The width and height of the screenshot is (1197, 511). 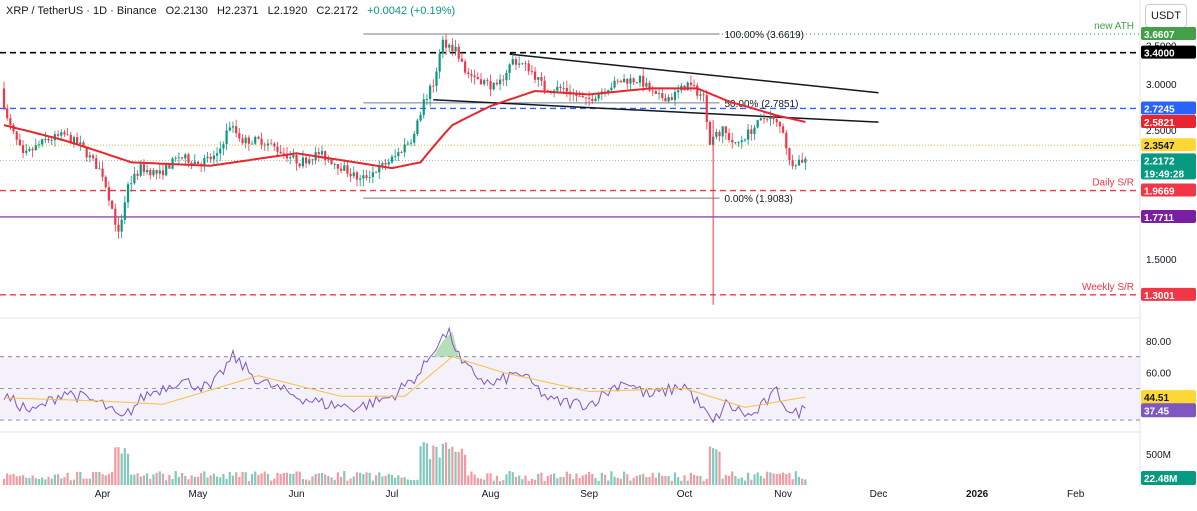 I want to click on rsi-ma-line, so click(x=404, y=382).